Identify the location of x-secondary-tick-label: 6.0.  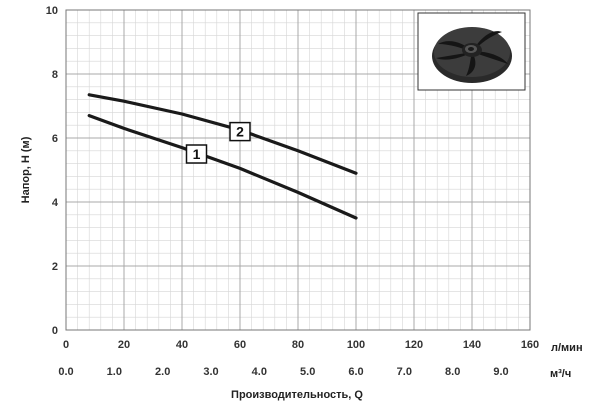
(355, 372).